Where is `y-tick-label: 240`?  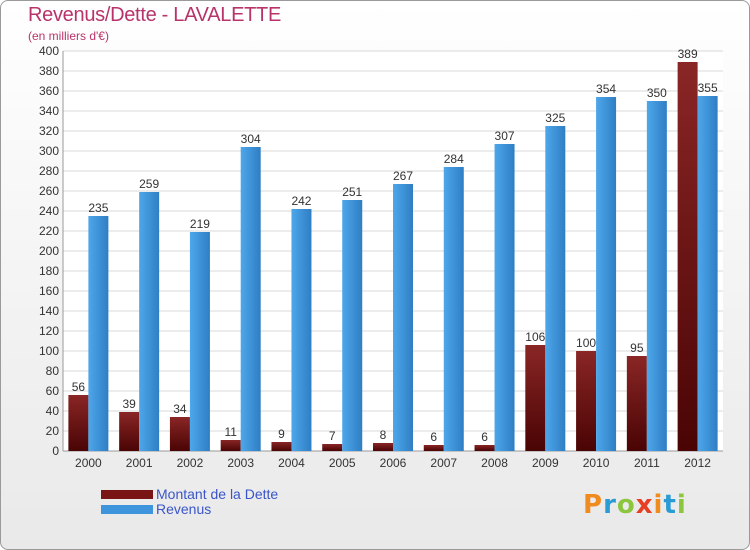 y-tick-label: 240 is located at coordinates (49, 211).